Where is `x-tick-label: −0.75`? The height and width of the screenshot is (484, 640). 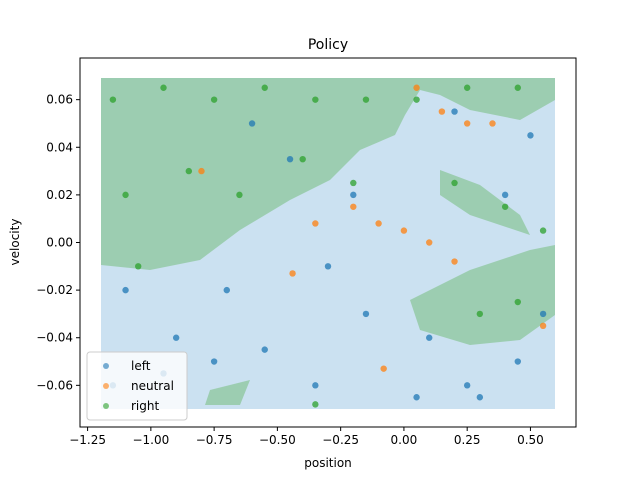 x-tick-label: −0.75 is located at coordinates (214, 440).